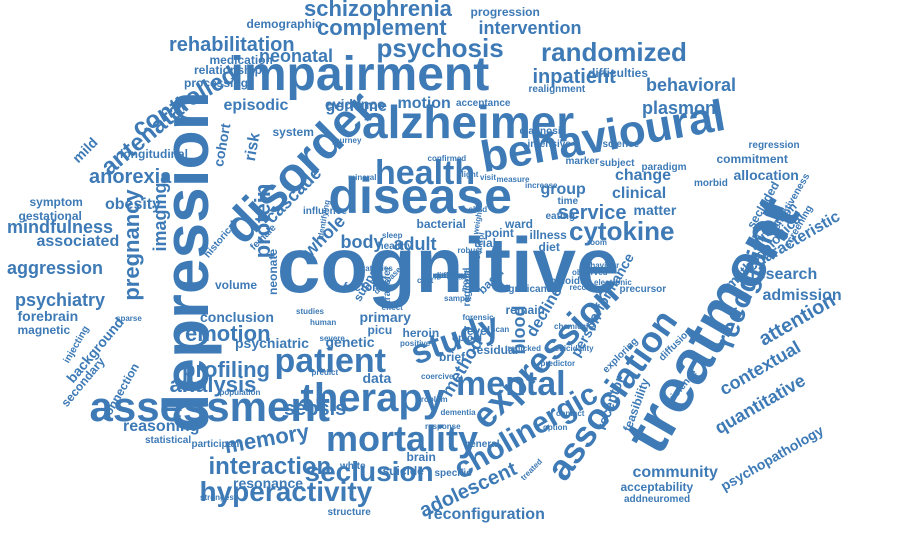 The width and height of the screenshot is (900, 552). I want to click on word-statistical: statistical, so click(168, 440).